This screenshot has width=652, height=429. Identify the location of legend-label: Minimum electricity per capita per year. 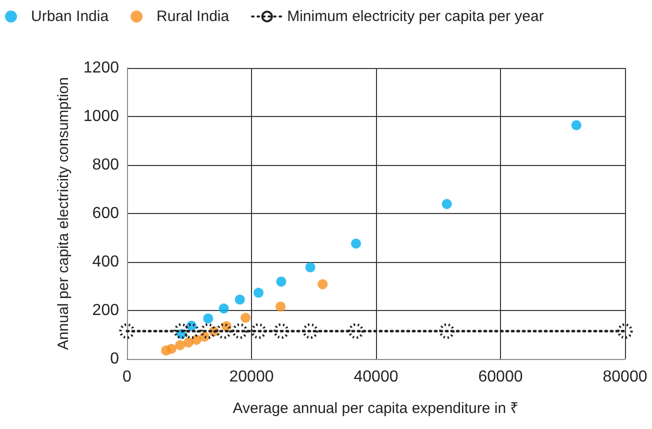
(415, 16).